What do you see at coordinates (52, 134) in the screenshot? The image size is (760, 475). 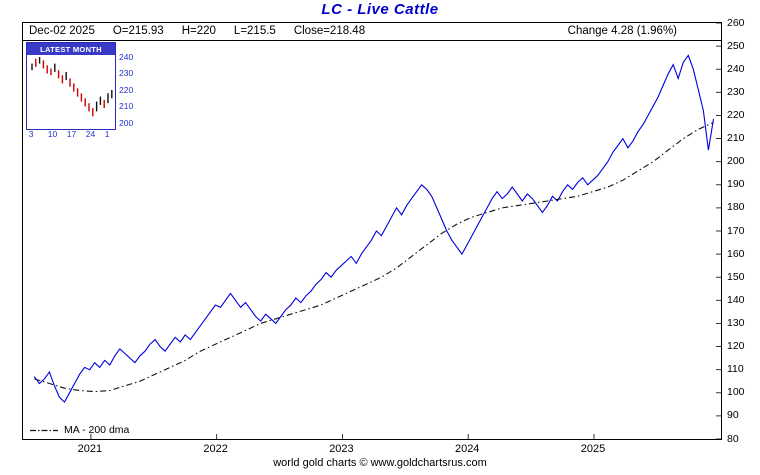 I see `inset-x-label: 10` at bounding box center [52, 134].